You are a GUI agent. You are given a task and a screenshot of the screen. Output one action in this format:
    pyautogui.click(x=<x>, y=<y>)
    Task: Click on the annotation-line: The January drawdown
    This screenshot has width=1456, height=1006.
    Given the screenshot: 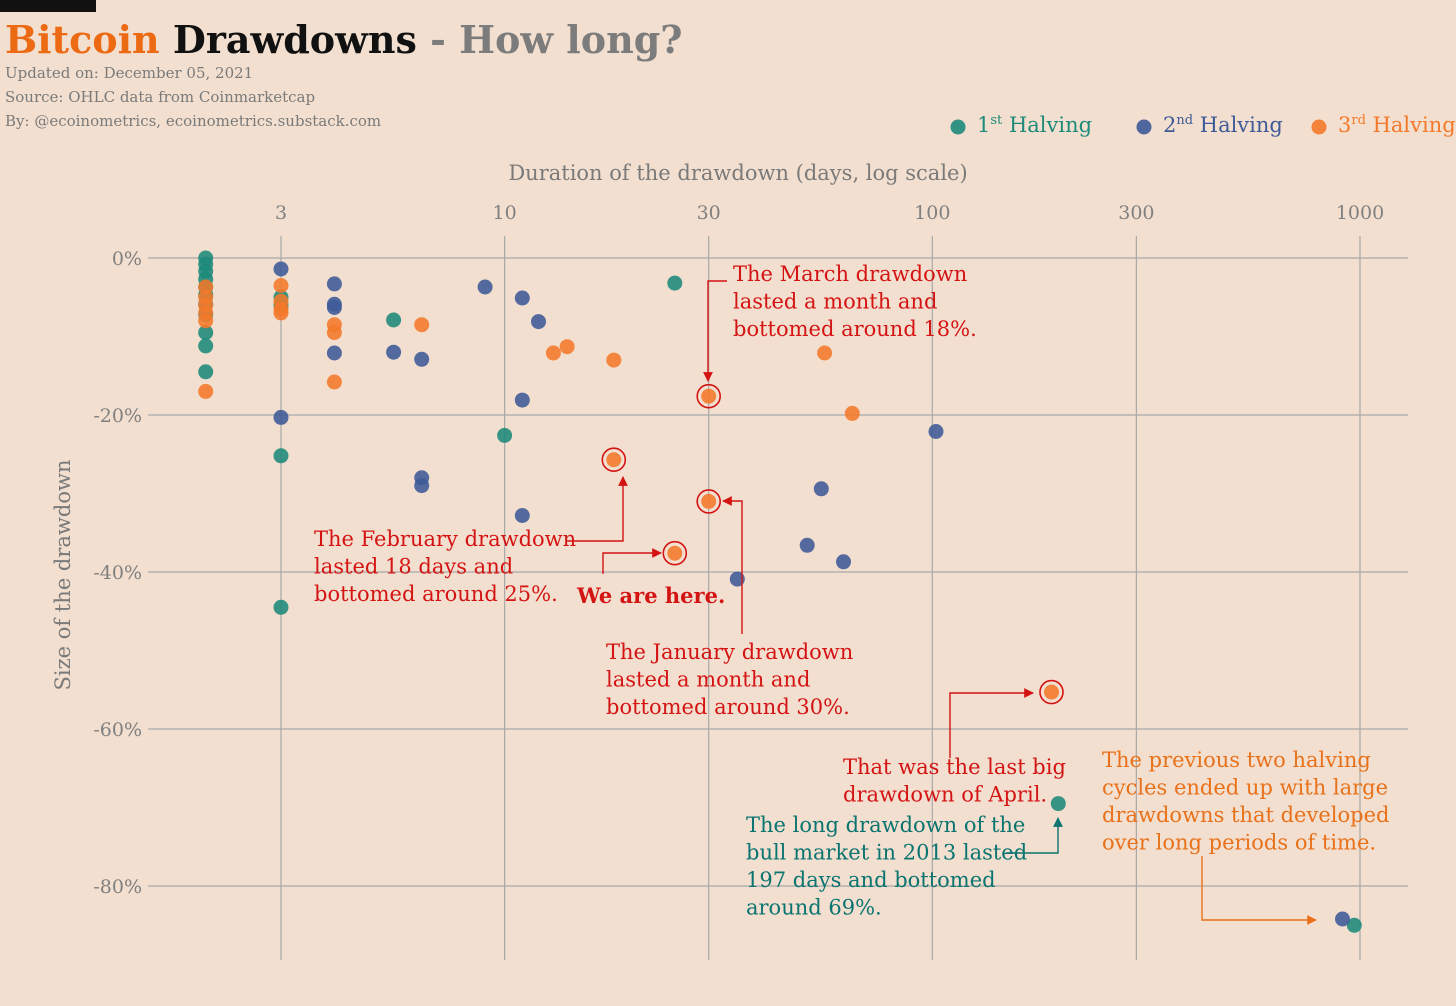 What is the action you would take?
    pyautogui.click(x=729, y=652)
    